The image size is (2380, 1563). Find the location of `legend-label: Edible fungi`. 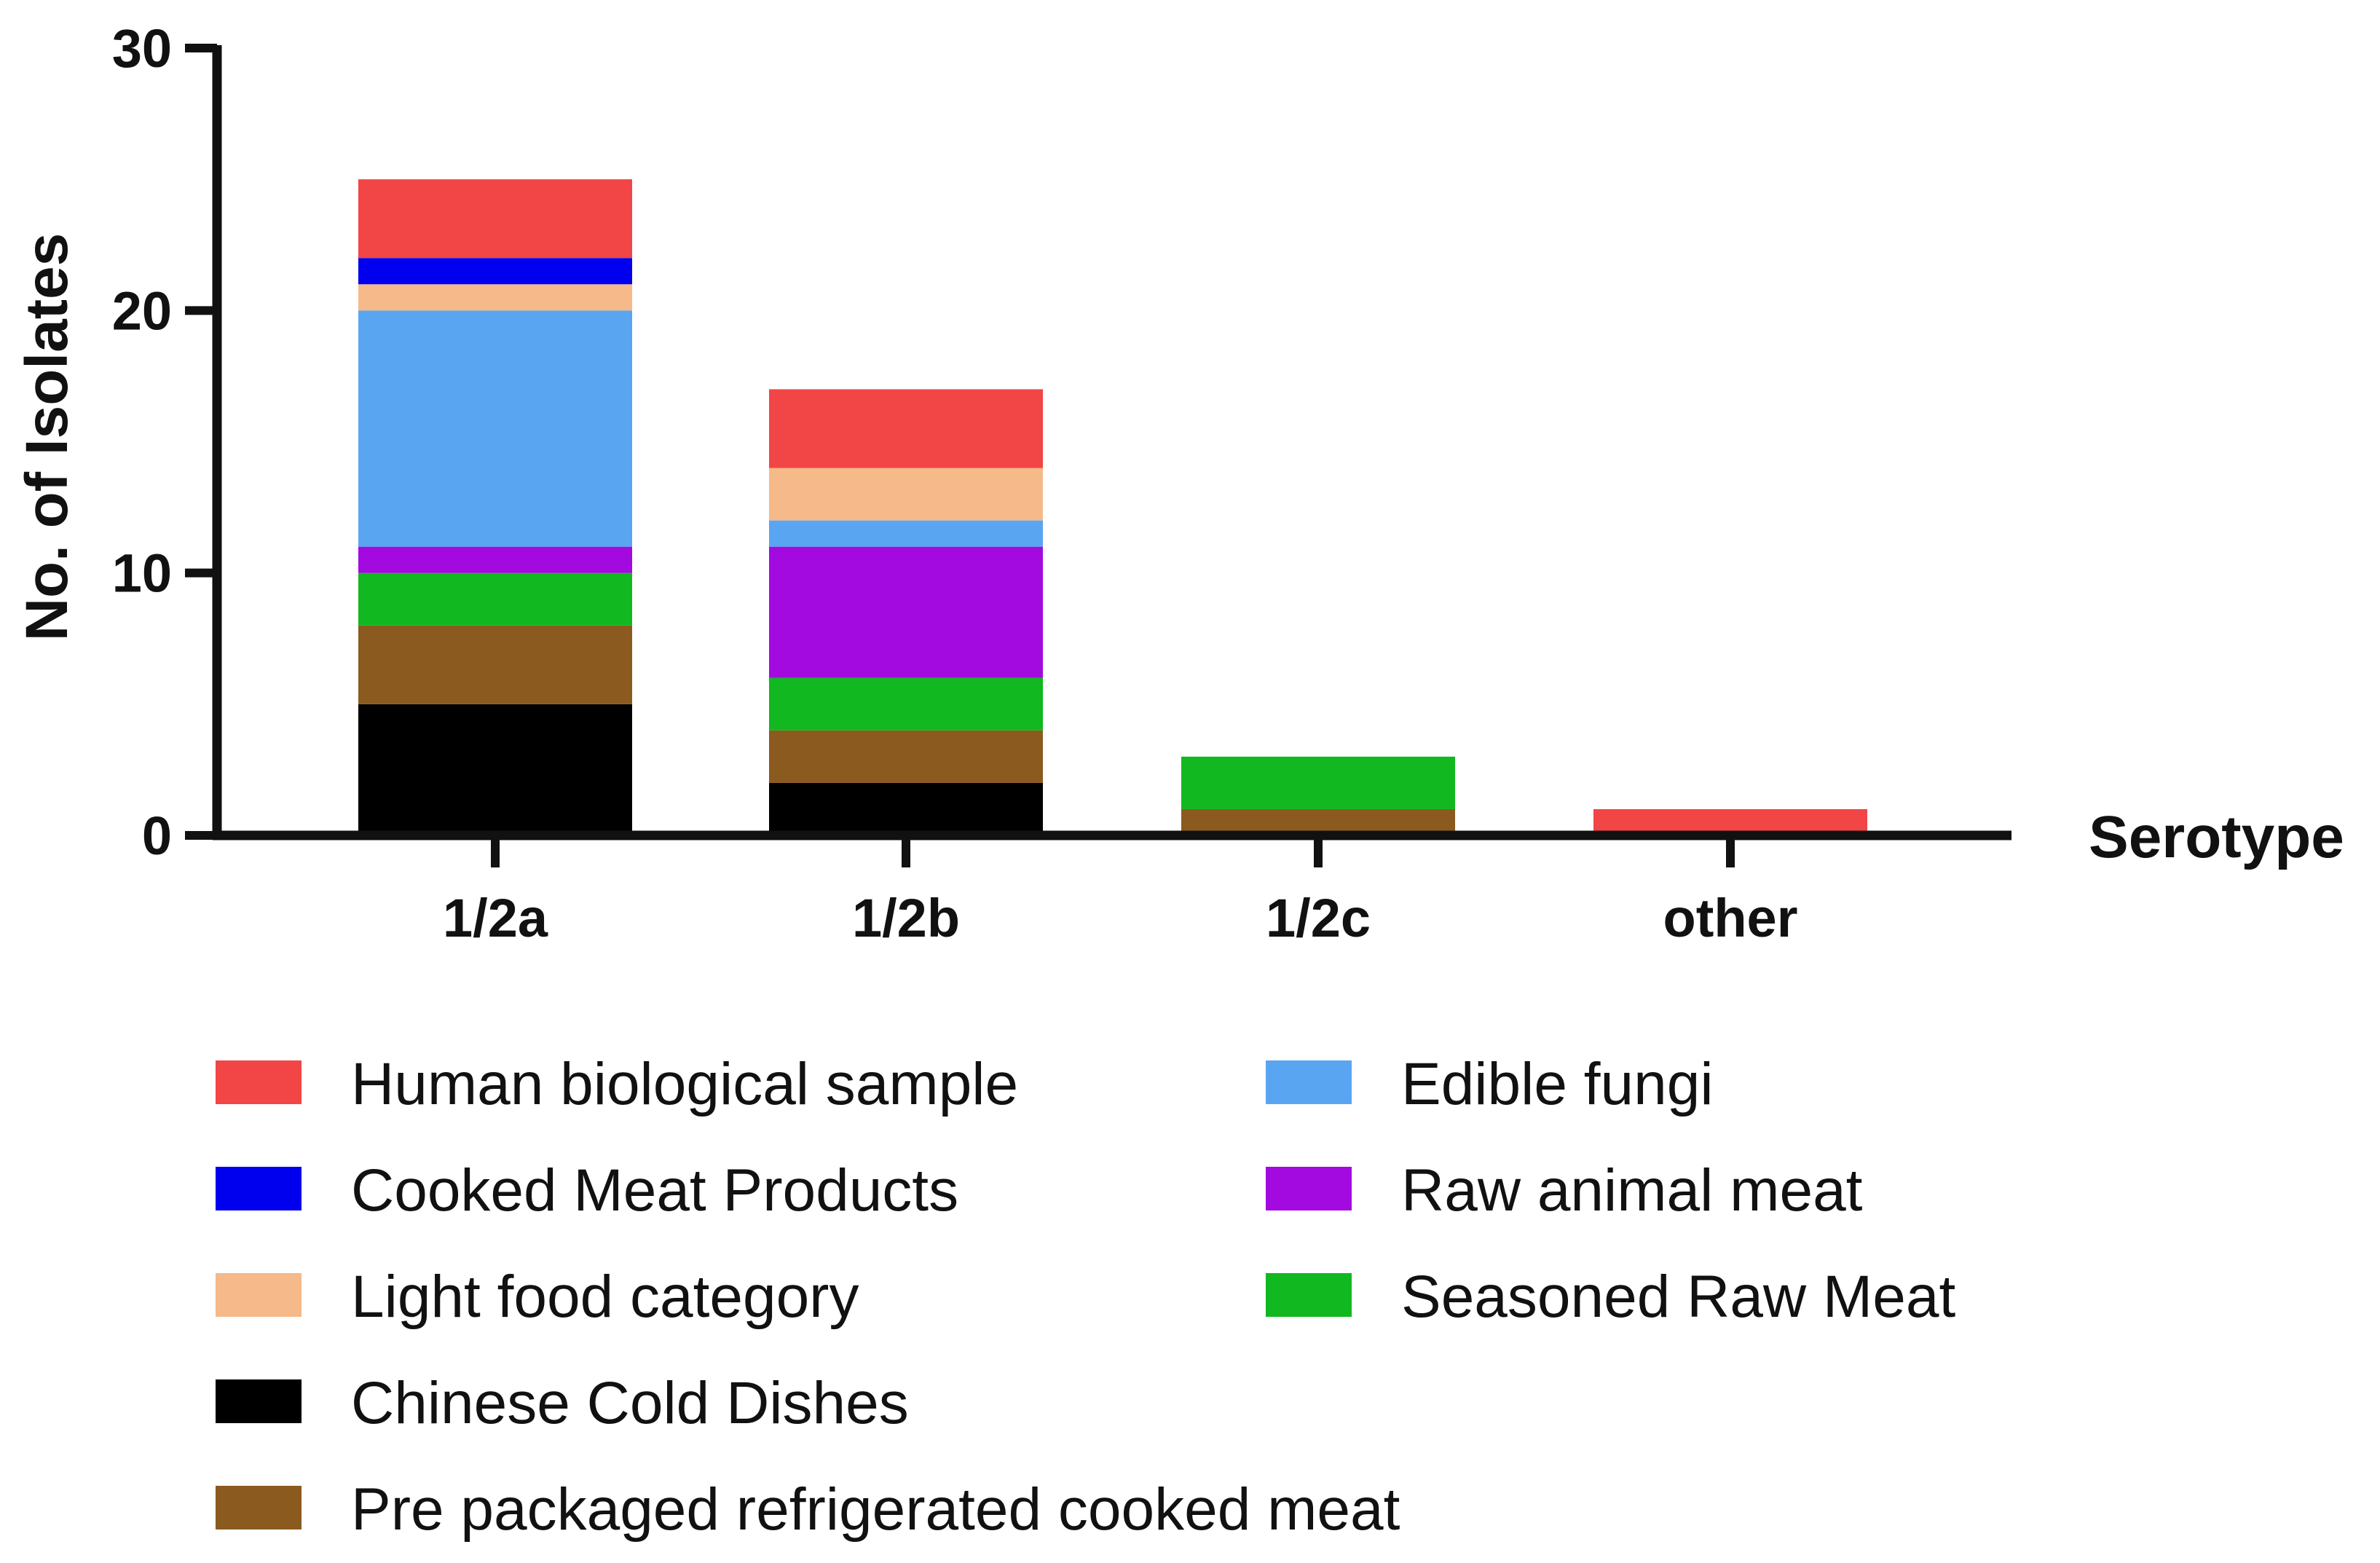

legend-label: Edible fungi is located at coordinates (1557, 1084).